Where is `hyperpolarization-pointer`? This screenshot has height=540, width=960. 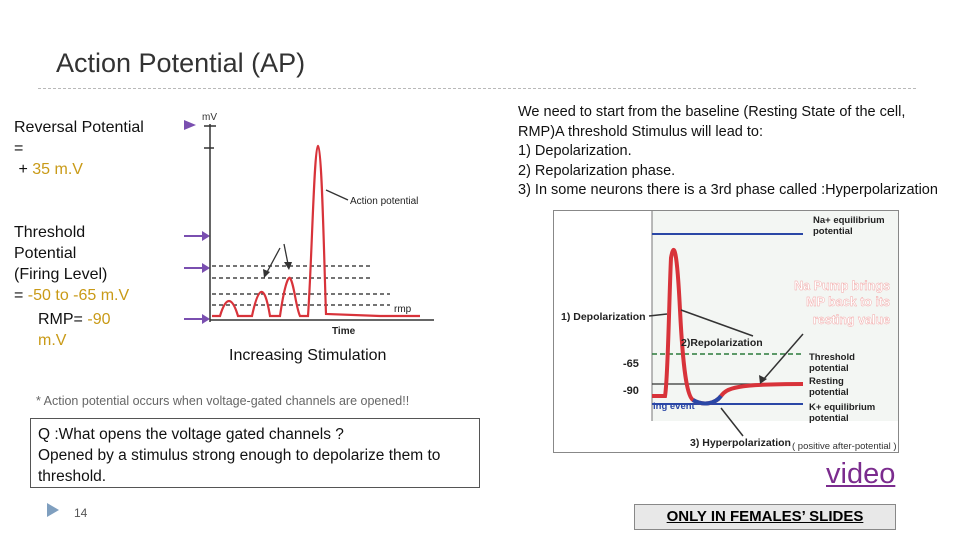 hyperpolarization-pointer is located at coordinates (732, 422).